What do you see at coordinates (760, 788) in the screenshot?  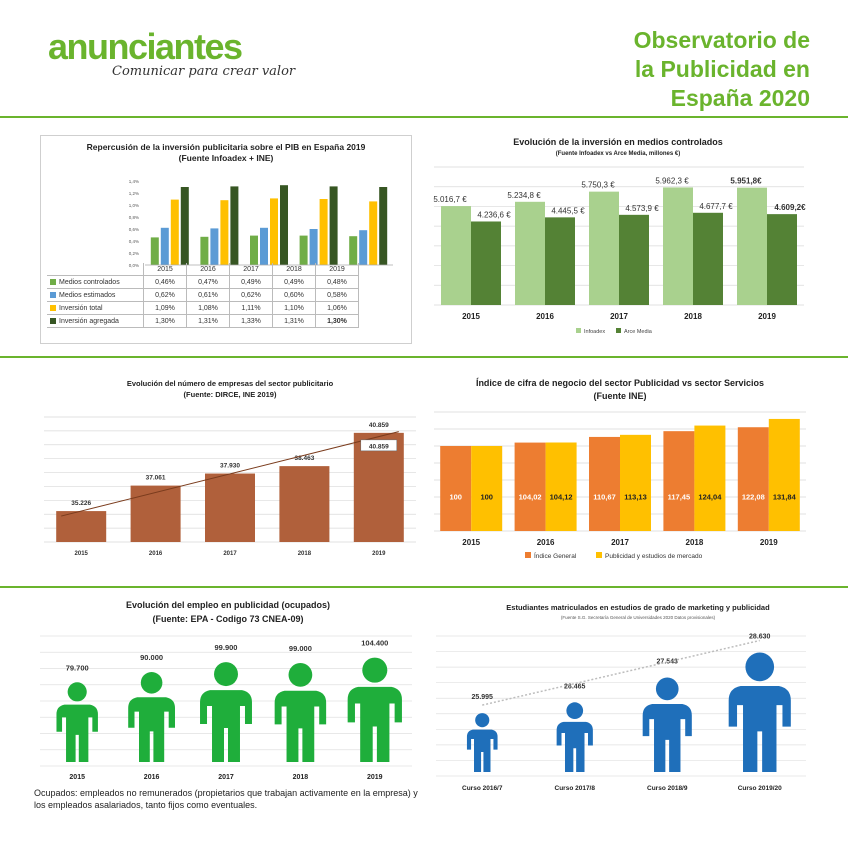 I see `x-tick-label: Curso 2019/20` at bounding box center [760, 788].